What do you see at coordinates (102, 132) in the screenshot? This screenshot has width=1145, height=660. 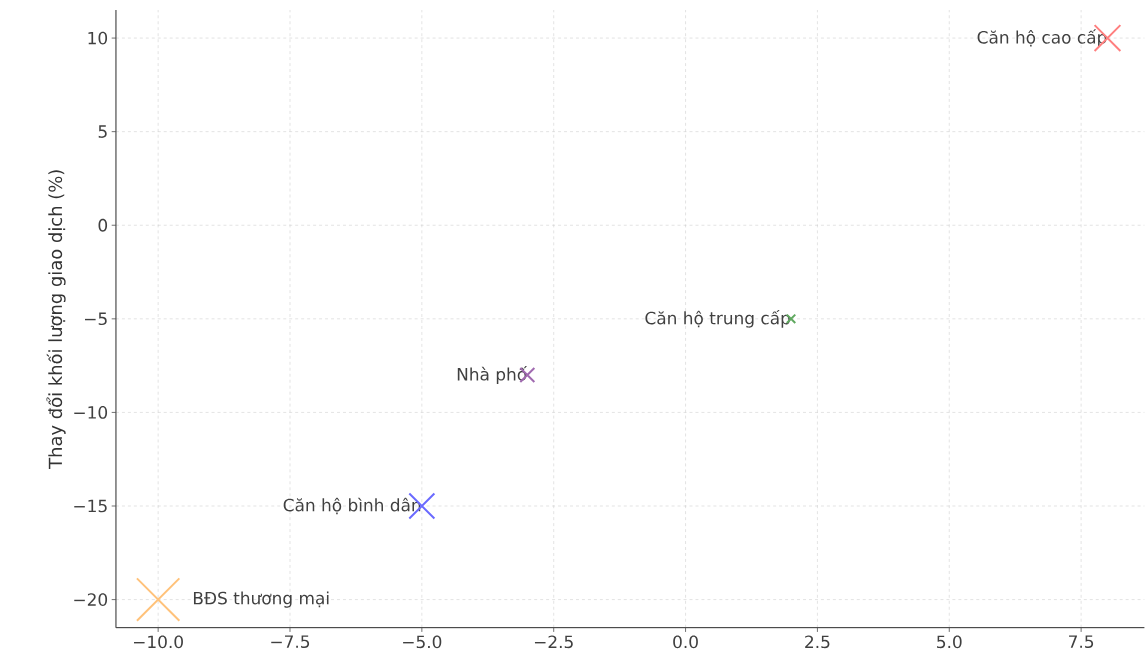 I see `y-tick-label: 5` at bounding box center [102, 132].